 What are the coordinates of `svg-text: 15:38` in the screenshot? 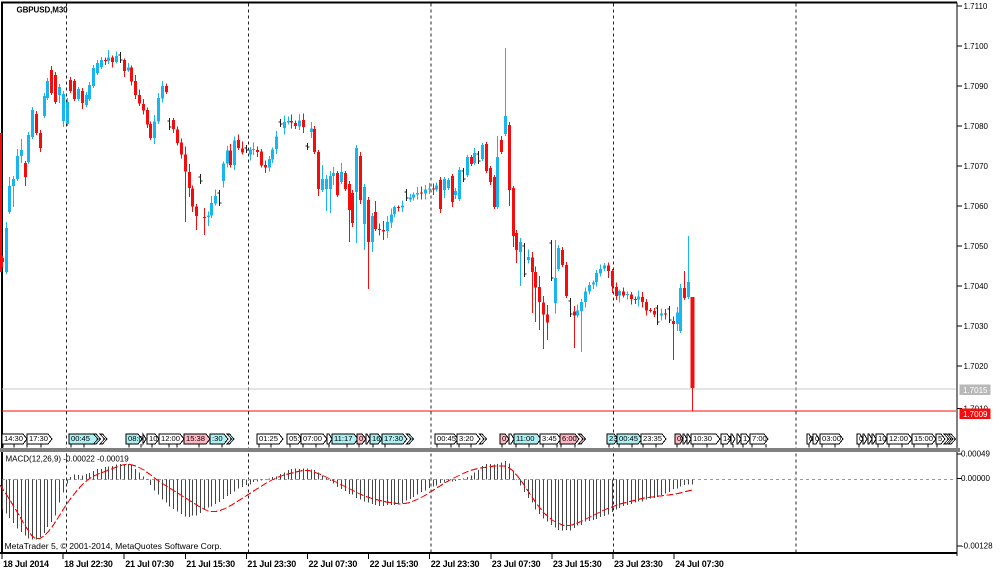 It's located at (195, 438).